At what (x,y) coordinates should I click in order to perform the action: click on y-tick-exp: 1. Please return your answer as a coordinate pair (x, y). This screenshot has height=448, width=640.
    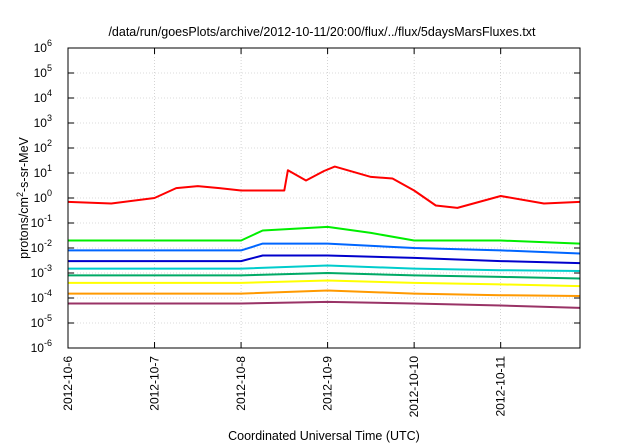
    Looking at the image, I should click on (49, 168).